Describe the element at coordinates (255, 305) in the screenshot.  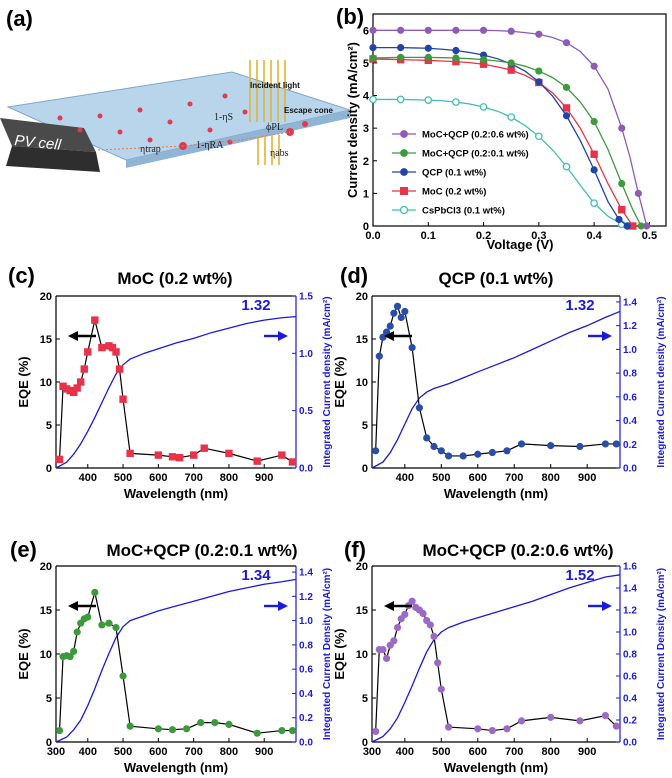
I see `integrated-jsc-value: 1.32` at that location.